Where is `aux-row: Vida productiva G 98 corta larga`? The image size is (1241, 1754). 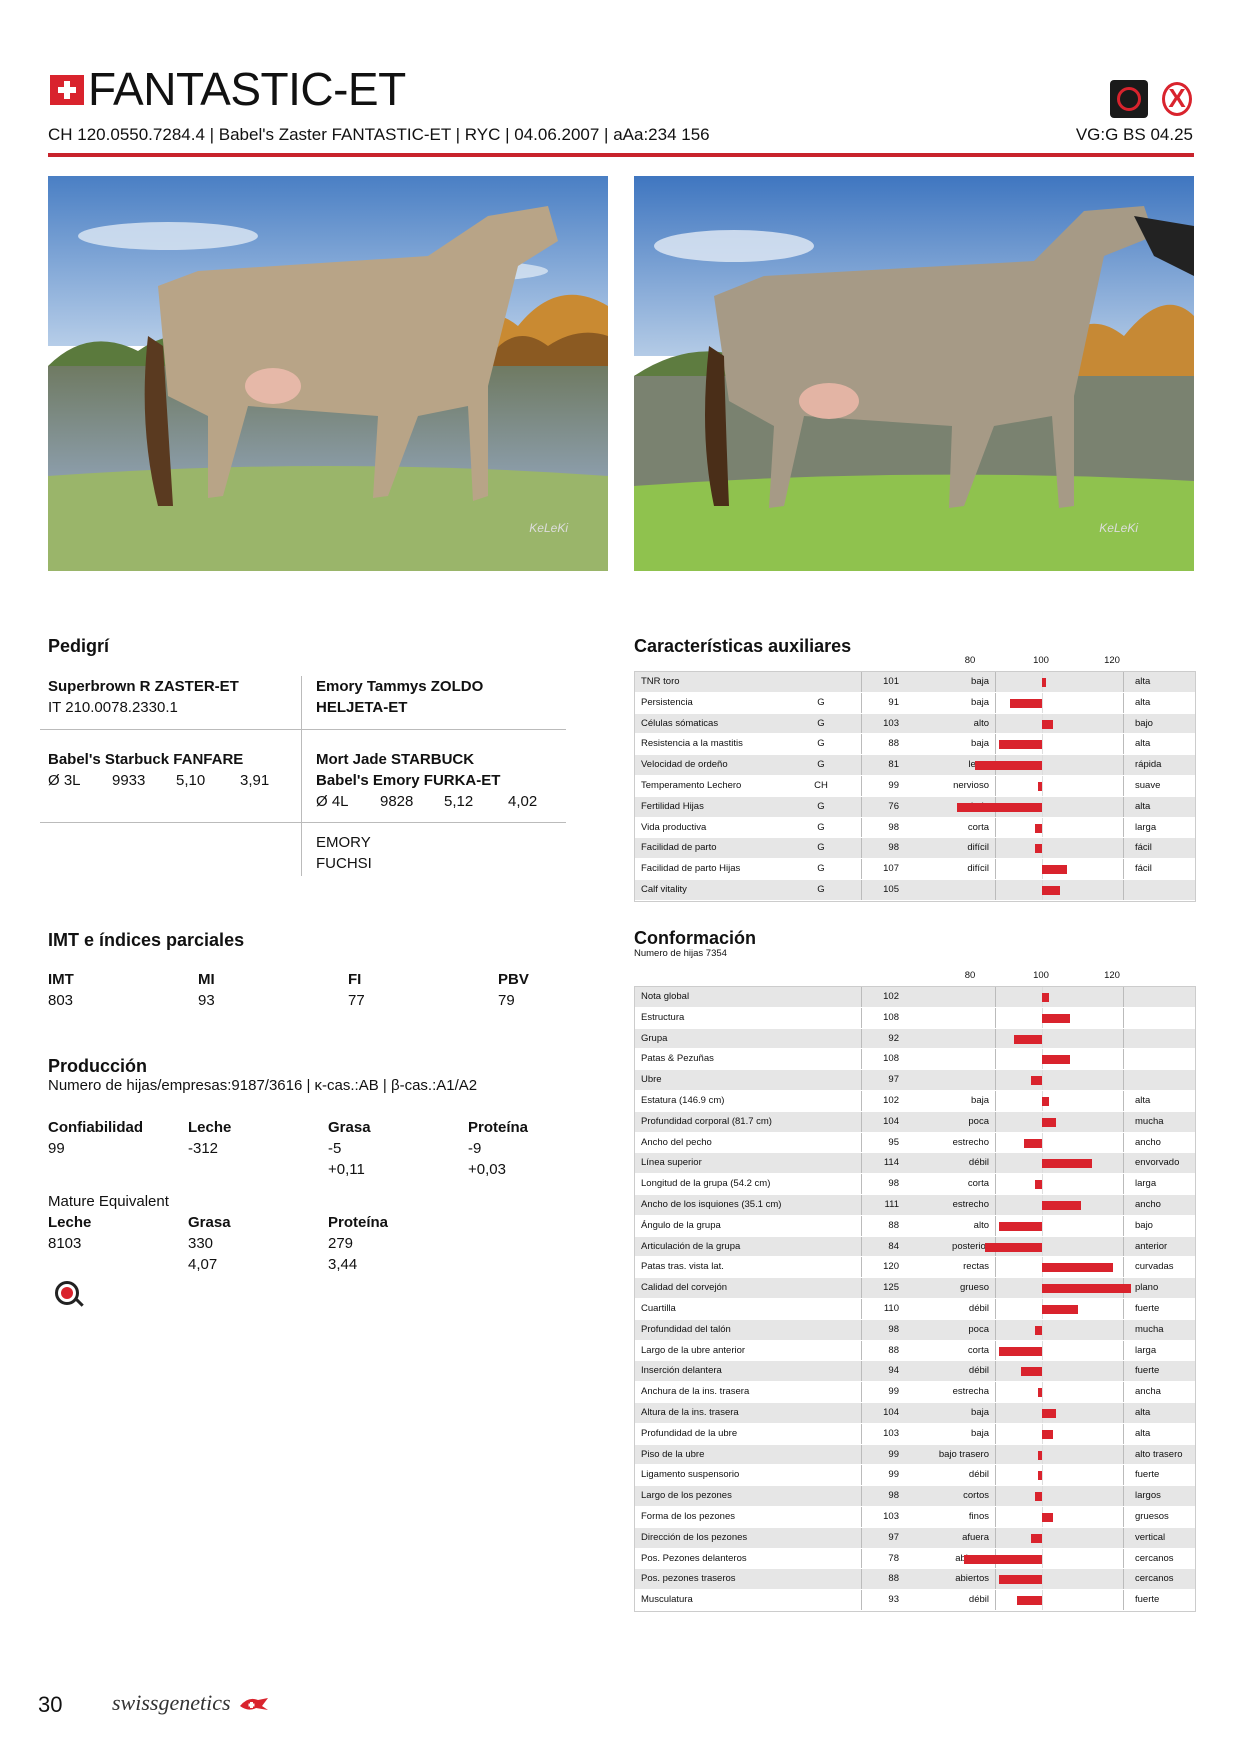 aux-row: Vida productiva G 98 corta larga is located at coordinates (915, 828).